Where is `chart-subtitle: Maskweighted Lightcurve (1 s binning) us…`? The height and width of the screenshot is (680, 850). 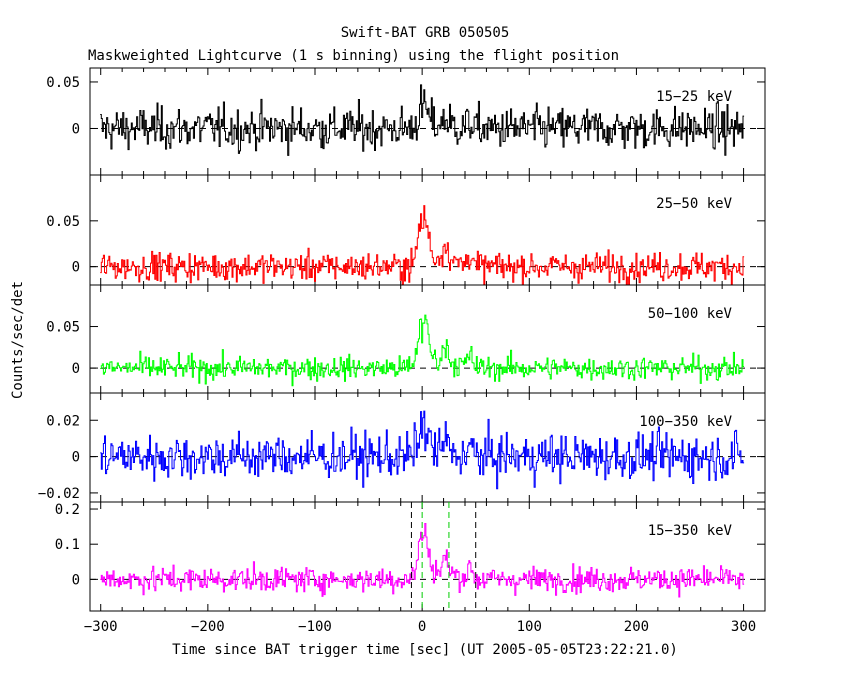 chart-subtitle: Maskweighted Lightcurve (1 s binning) us… is located at coordinates (353, 56).